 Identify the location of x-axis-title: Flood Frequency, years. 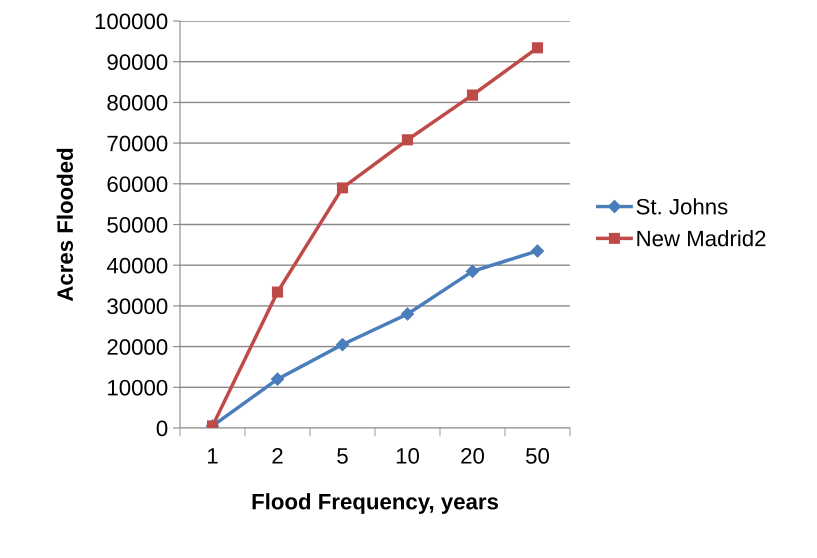
(375, 503).